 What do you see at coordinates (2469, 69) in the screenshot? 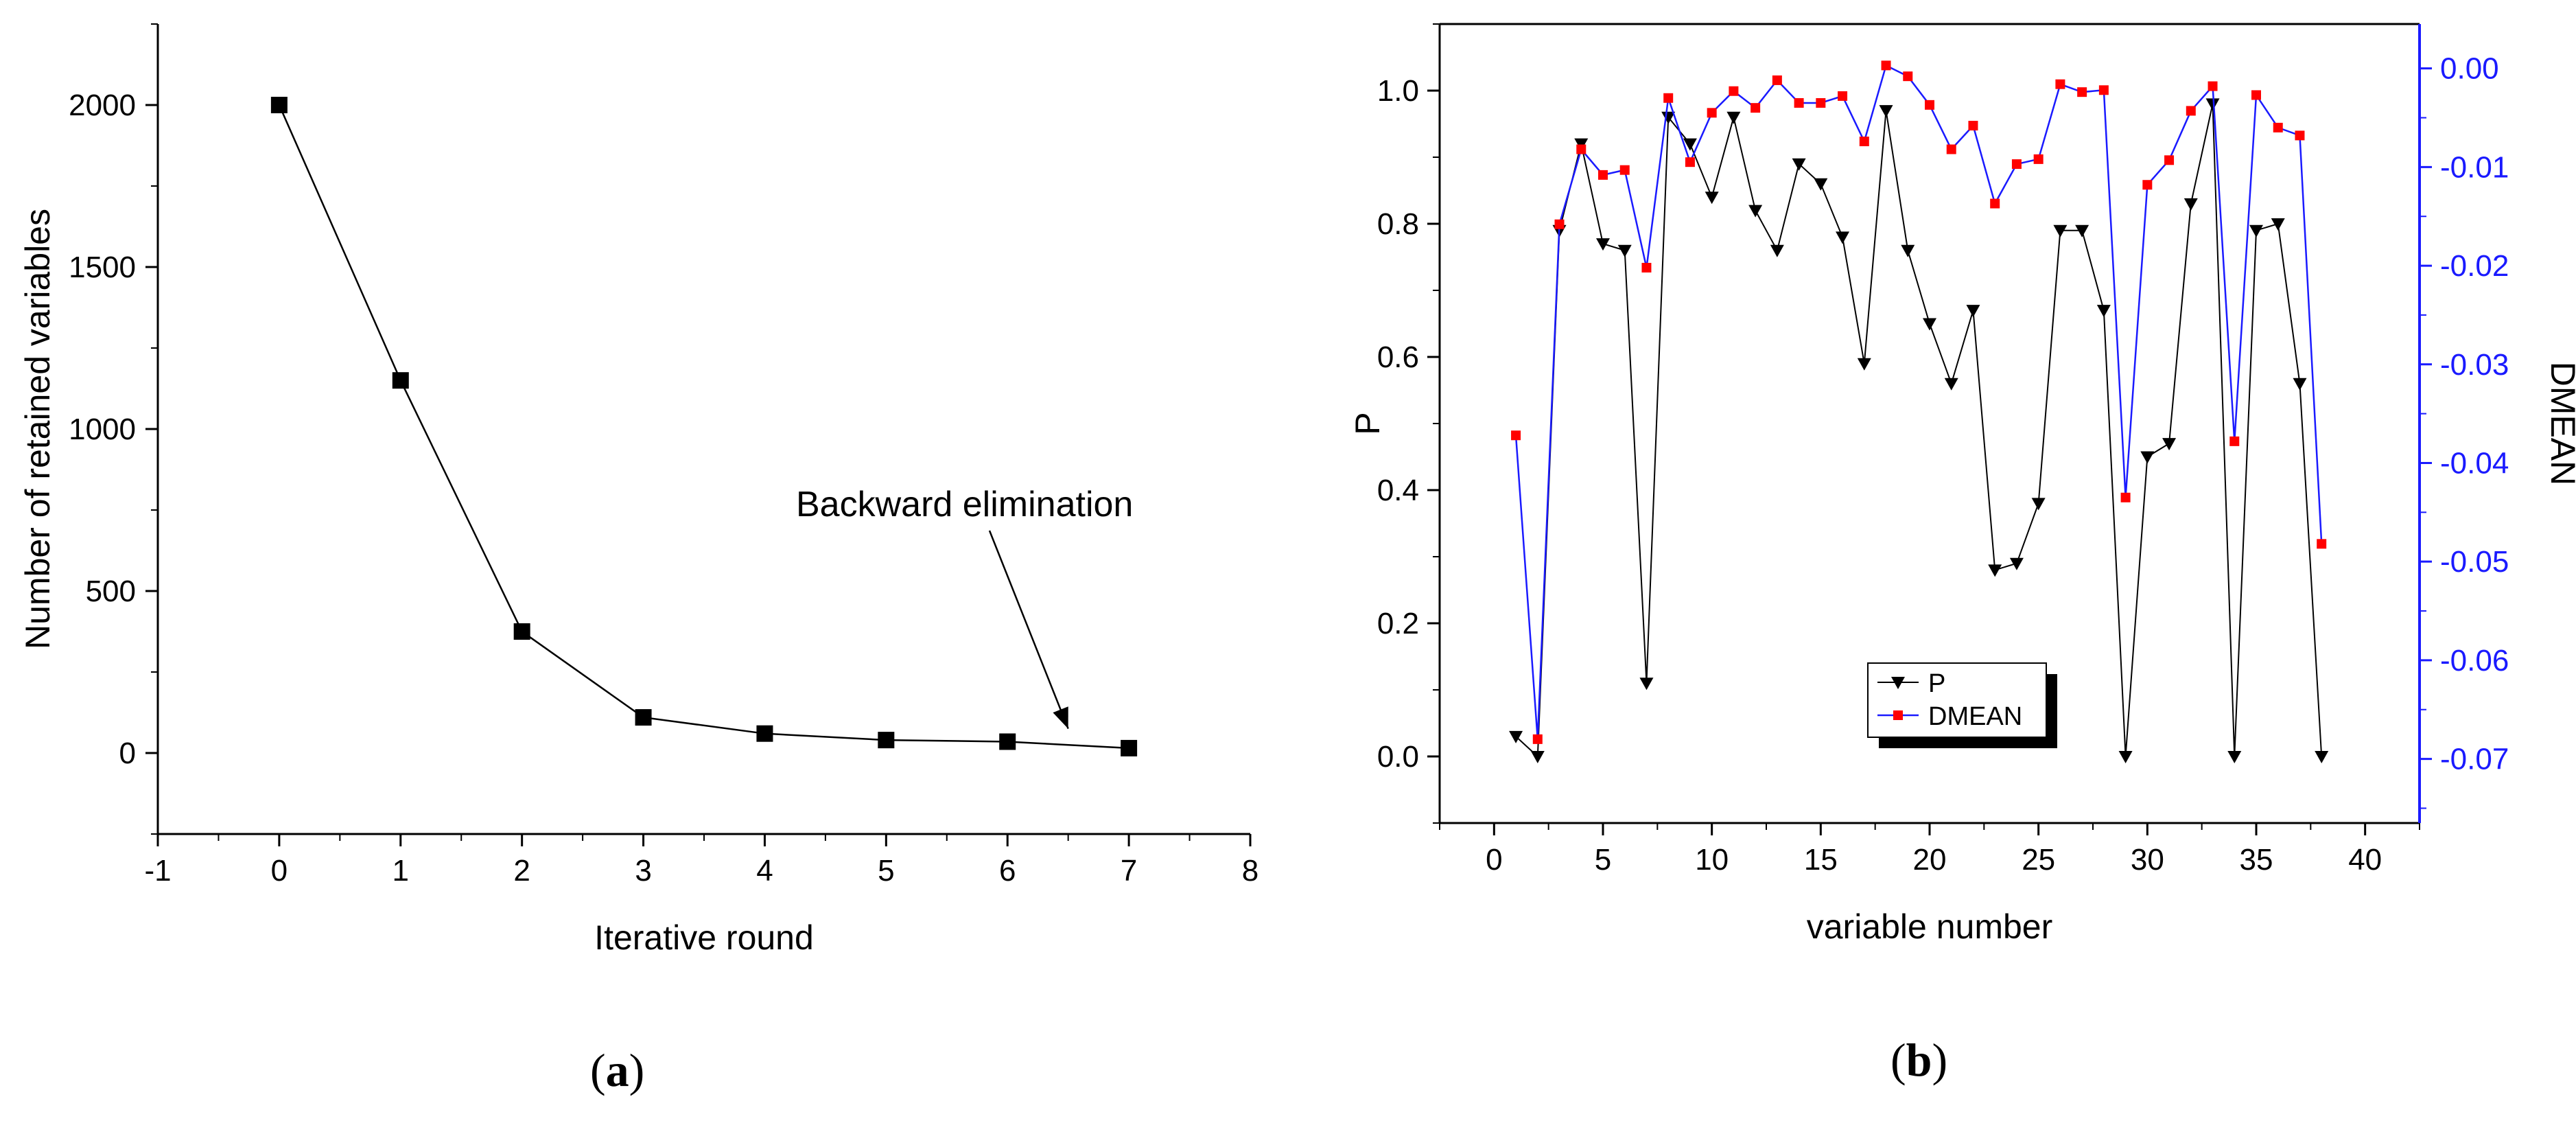
I see `y2-tick-label: 0.00` at bounding box center [2469, 69].